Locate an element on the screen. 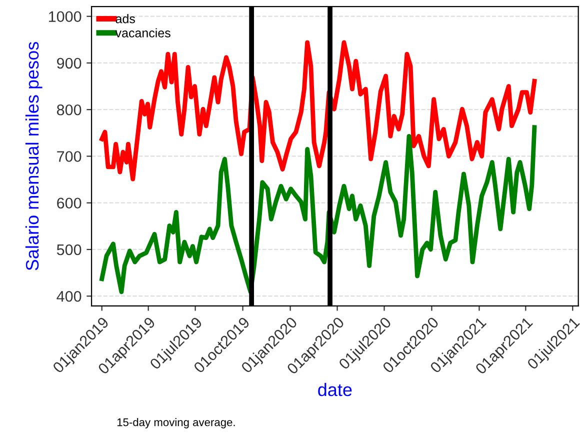 This screenshot has width=583, height=437. y-tick-label: 500 is located at coordinates (69, 250).